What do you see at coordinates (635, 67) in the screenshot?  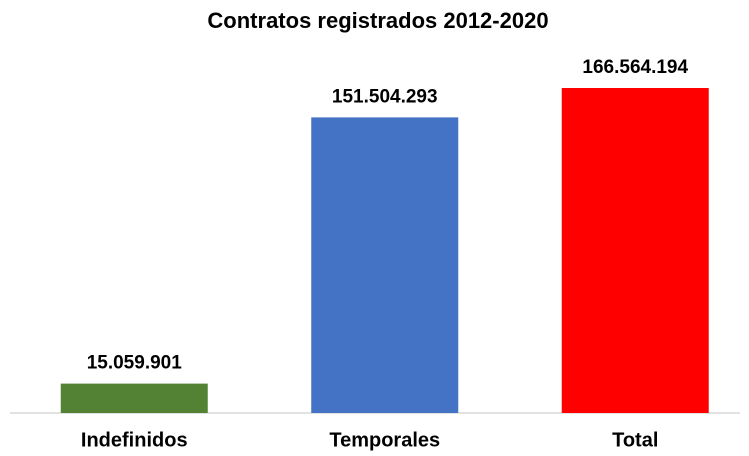 I see `value-label: 166.564.194` at bounding box center [635, 67].